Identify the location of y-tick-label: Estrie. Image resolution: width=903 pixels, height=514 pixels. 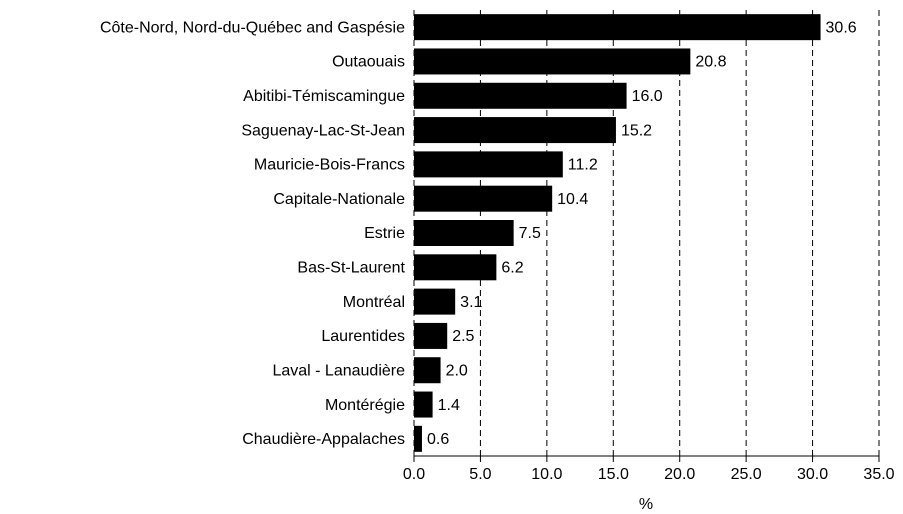
(384, 233).